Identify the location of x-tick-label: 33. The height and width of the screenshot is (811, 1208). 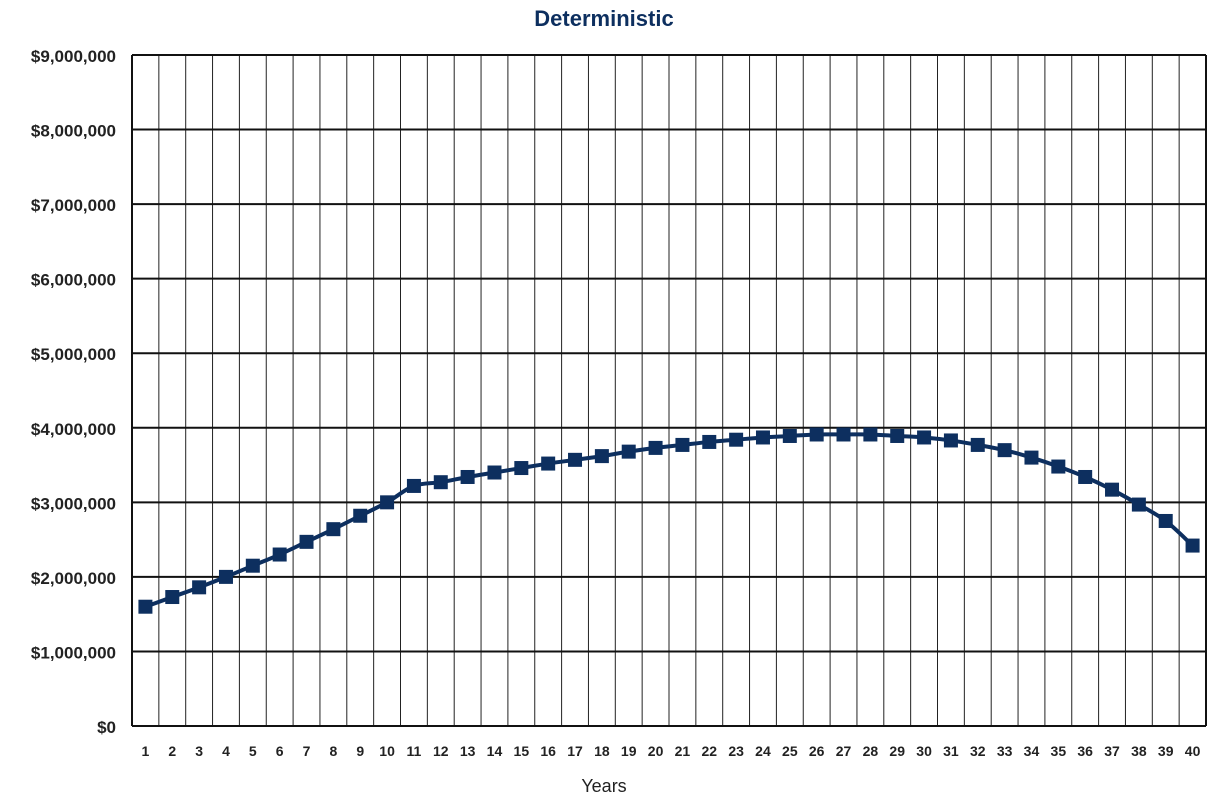
(1005, 751).